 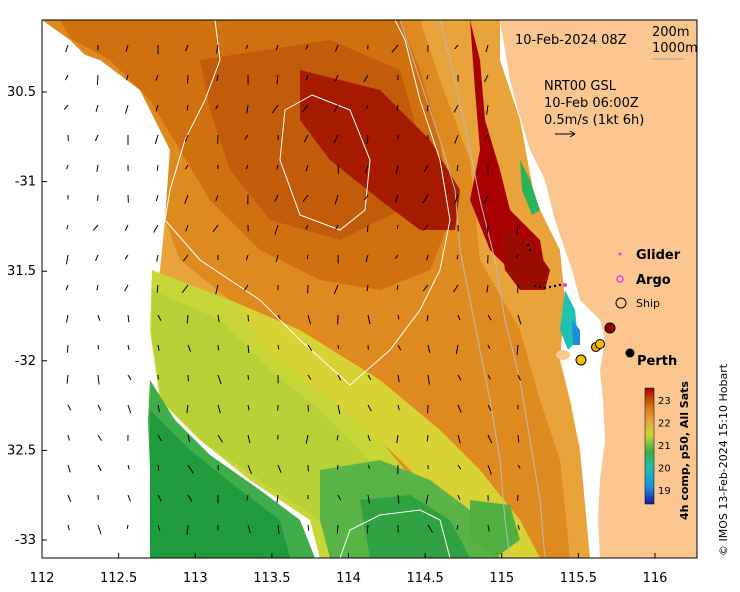 I want to click on x-tick-label: 115.5, so click(x=578, y=578).